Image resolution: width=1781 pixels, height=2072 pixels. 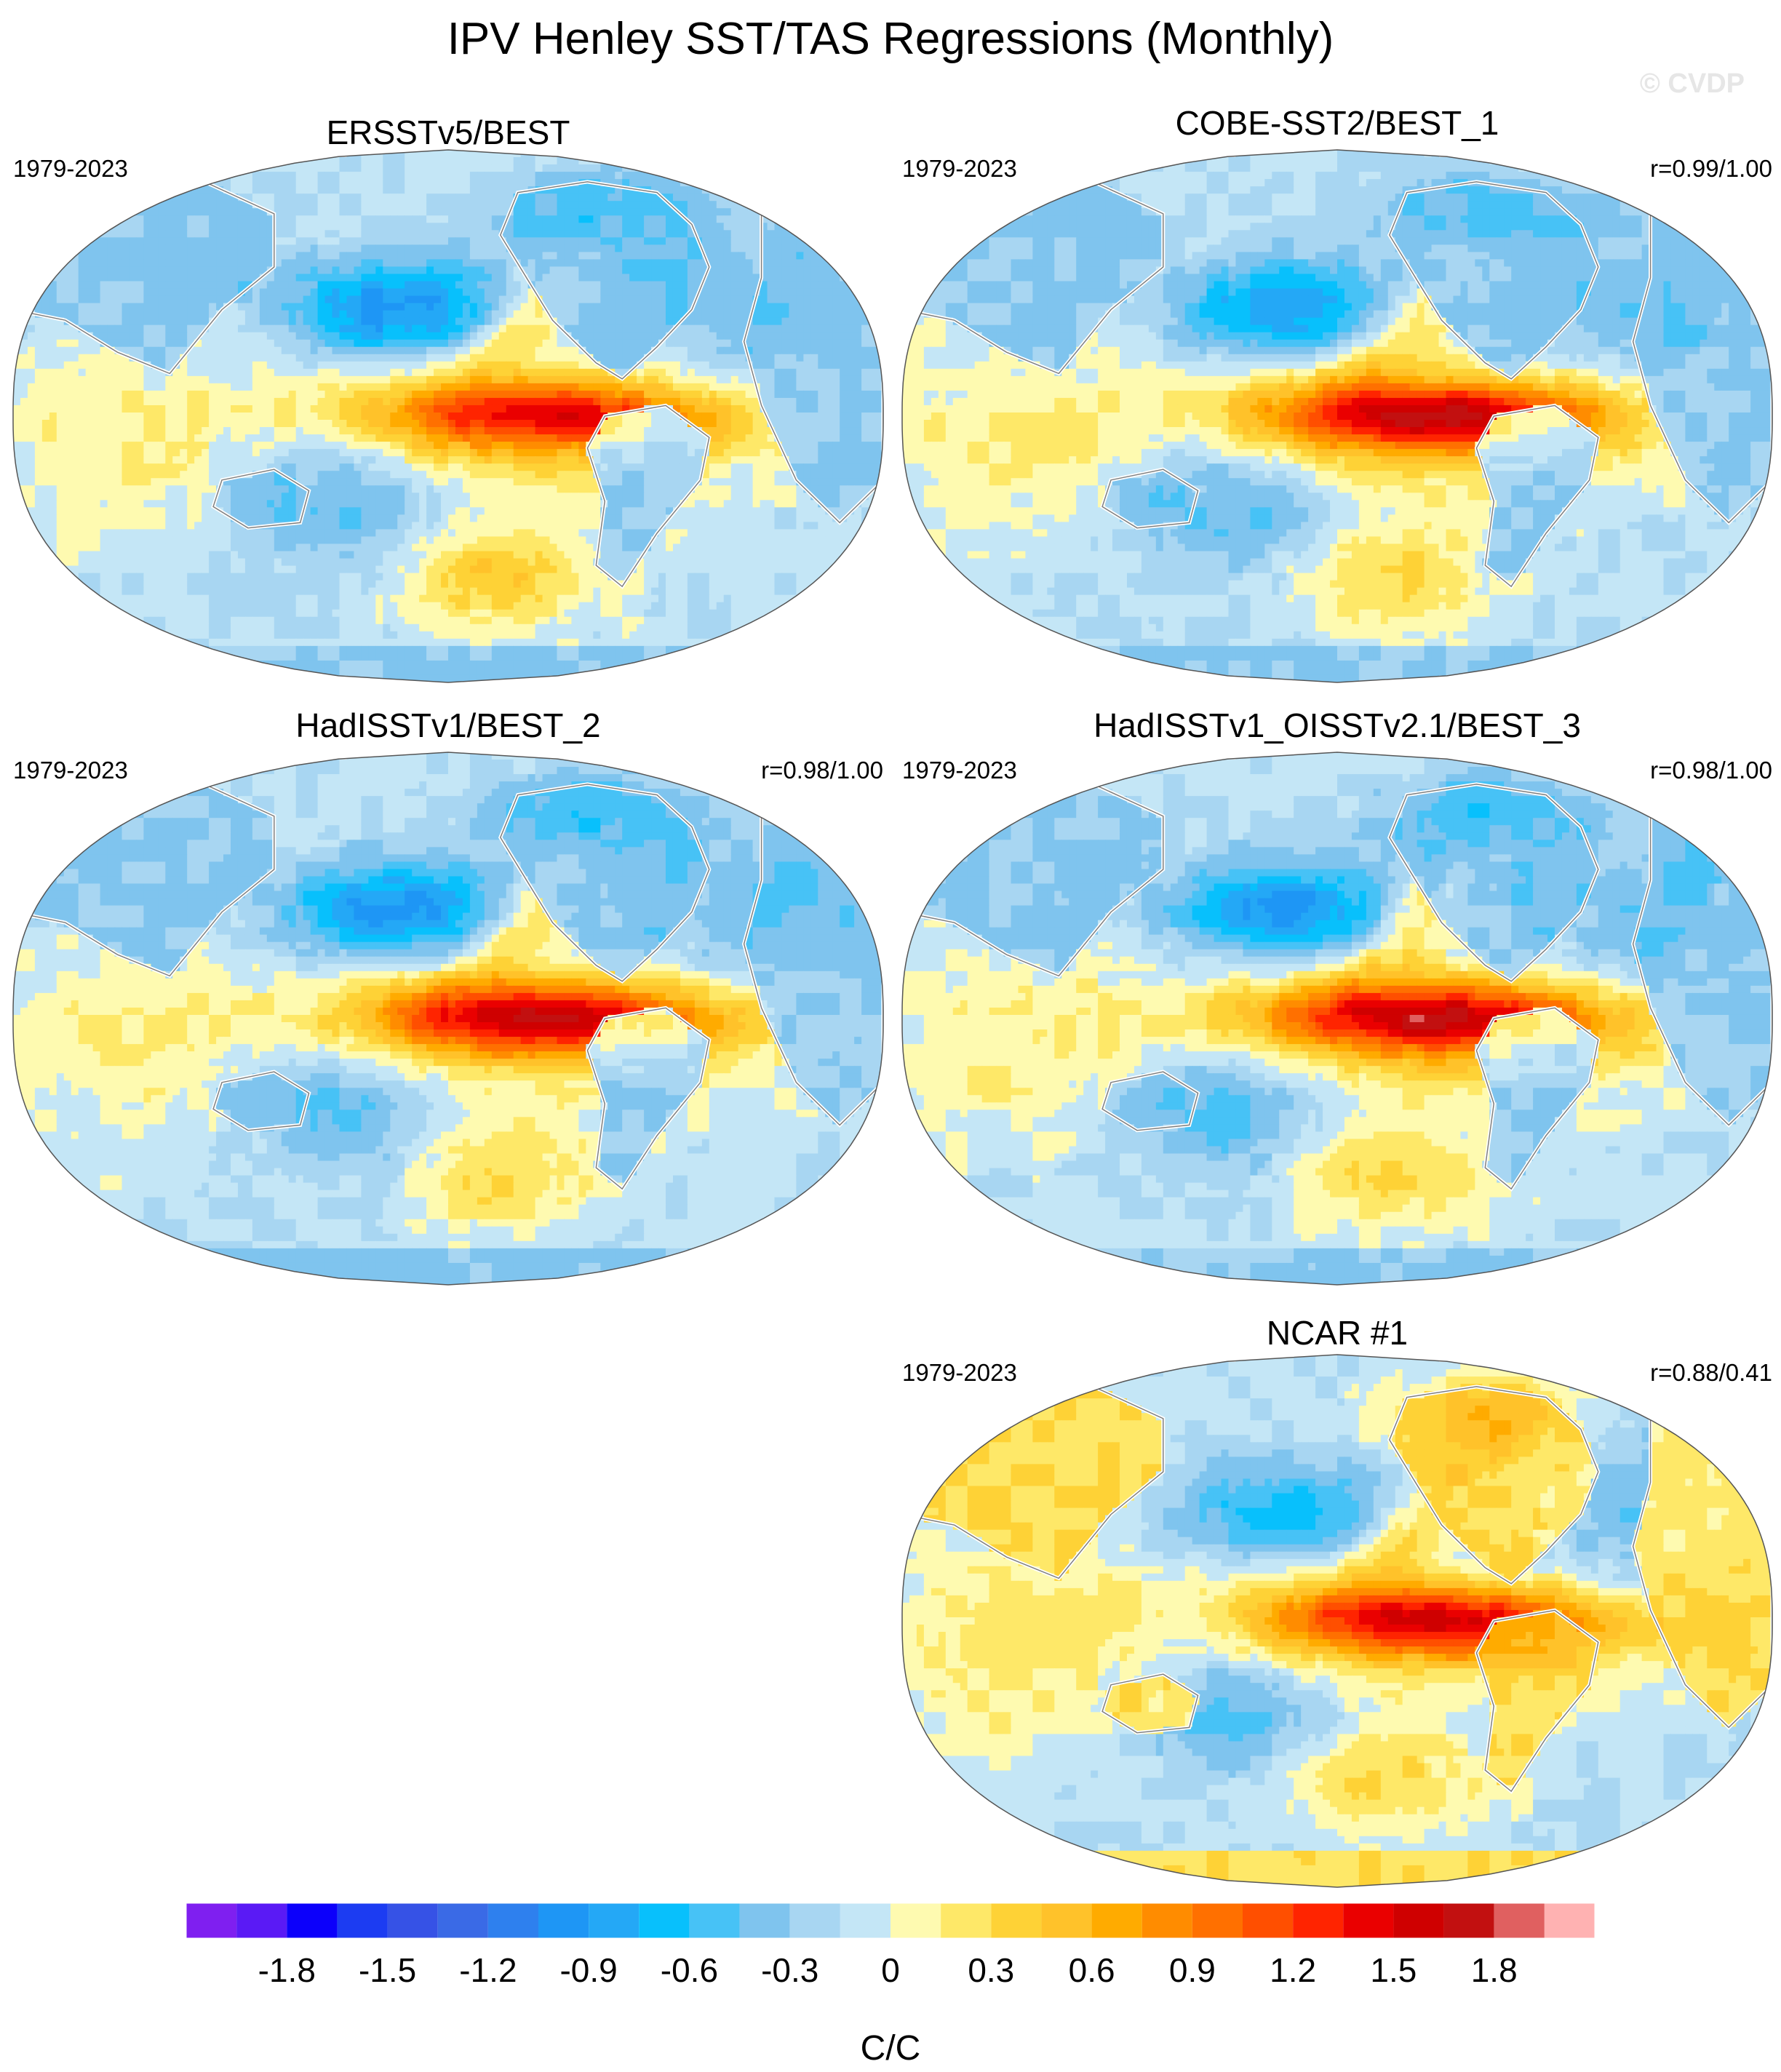 What do you see at coordinates (448, 725) in the screenshot?
I see `panel-title: HadISSTv1/BEST_2` at bounding box center [448, 725].